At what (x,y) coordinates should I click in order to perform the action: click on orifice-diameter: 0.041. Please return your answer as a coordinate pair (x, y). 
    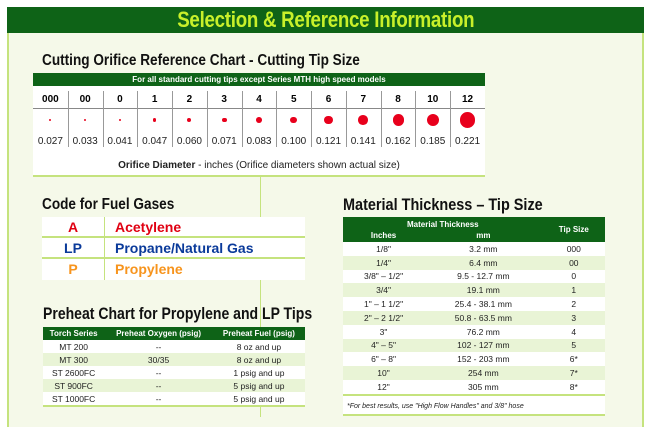
    Looking at the image, I should click on (120, 141).